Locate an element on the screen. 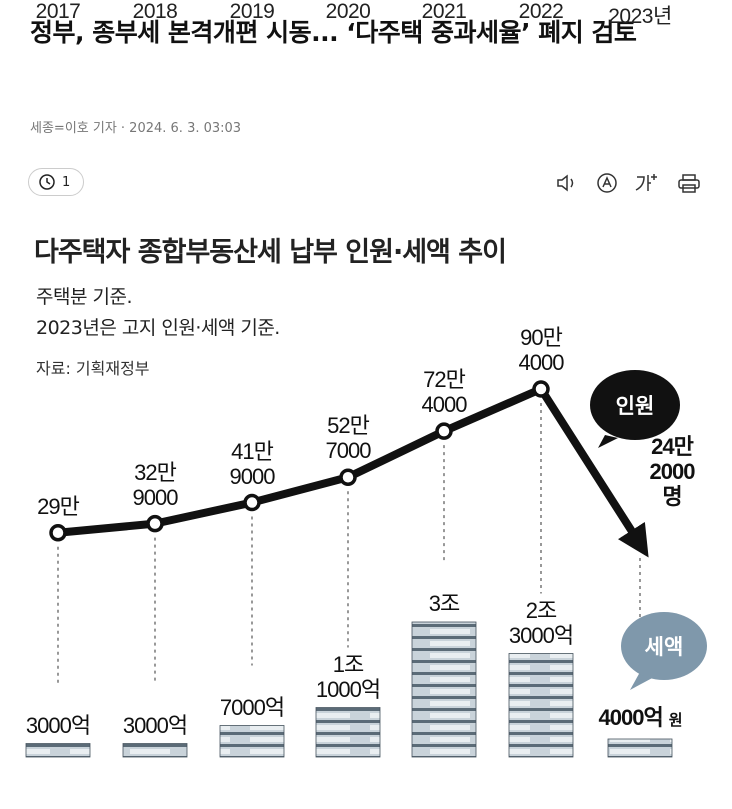 The width and height of the screenshot is (732, 809). data-label: 3조 is located at coordinates (444, 603).